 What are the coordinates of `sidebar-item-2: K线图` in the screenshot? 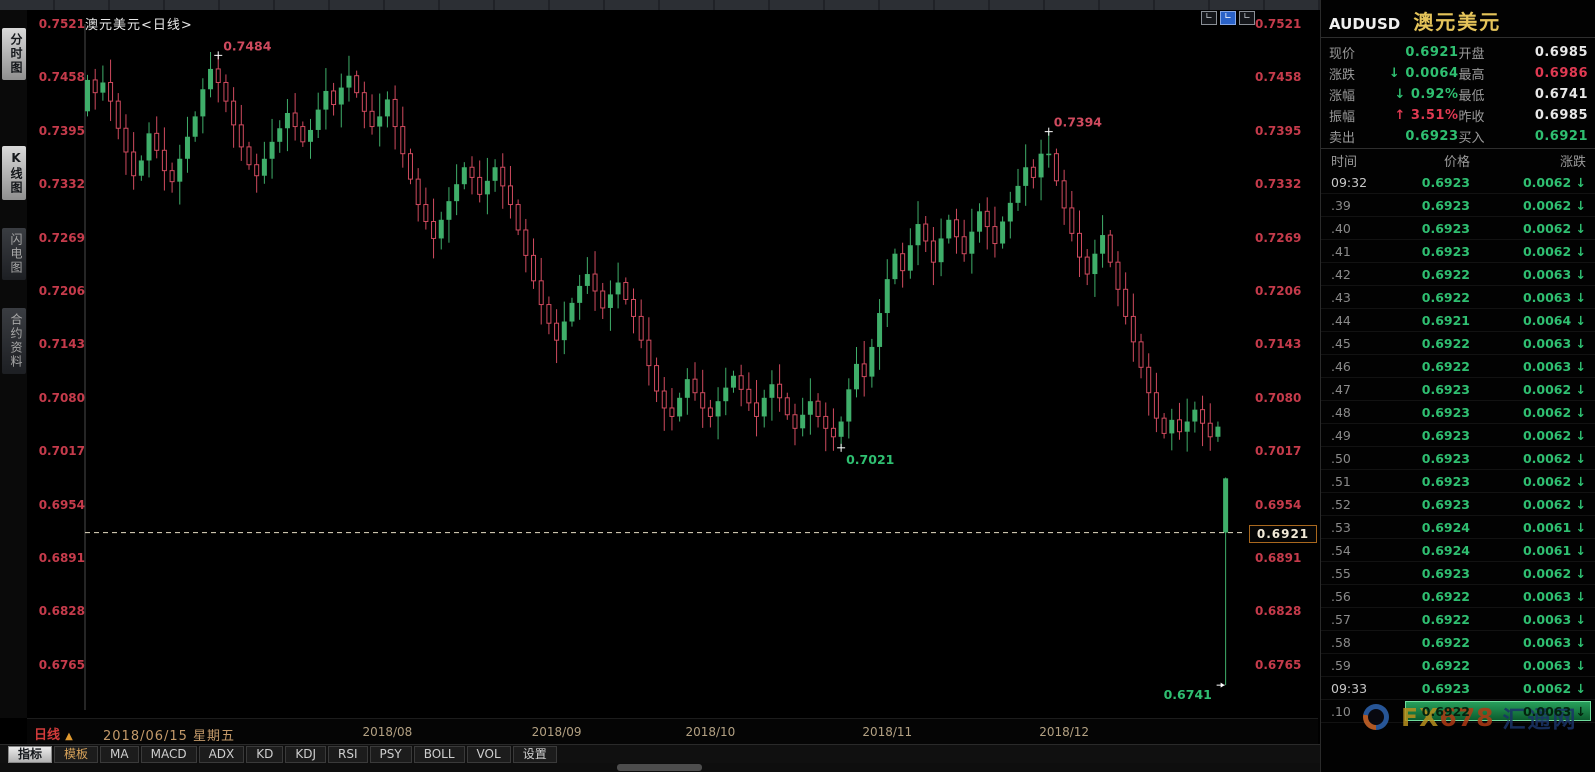 It's located at (14, 173).